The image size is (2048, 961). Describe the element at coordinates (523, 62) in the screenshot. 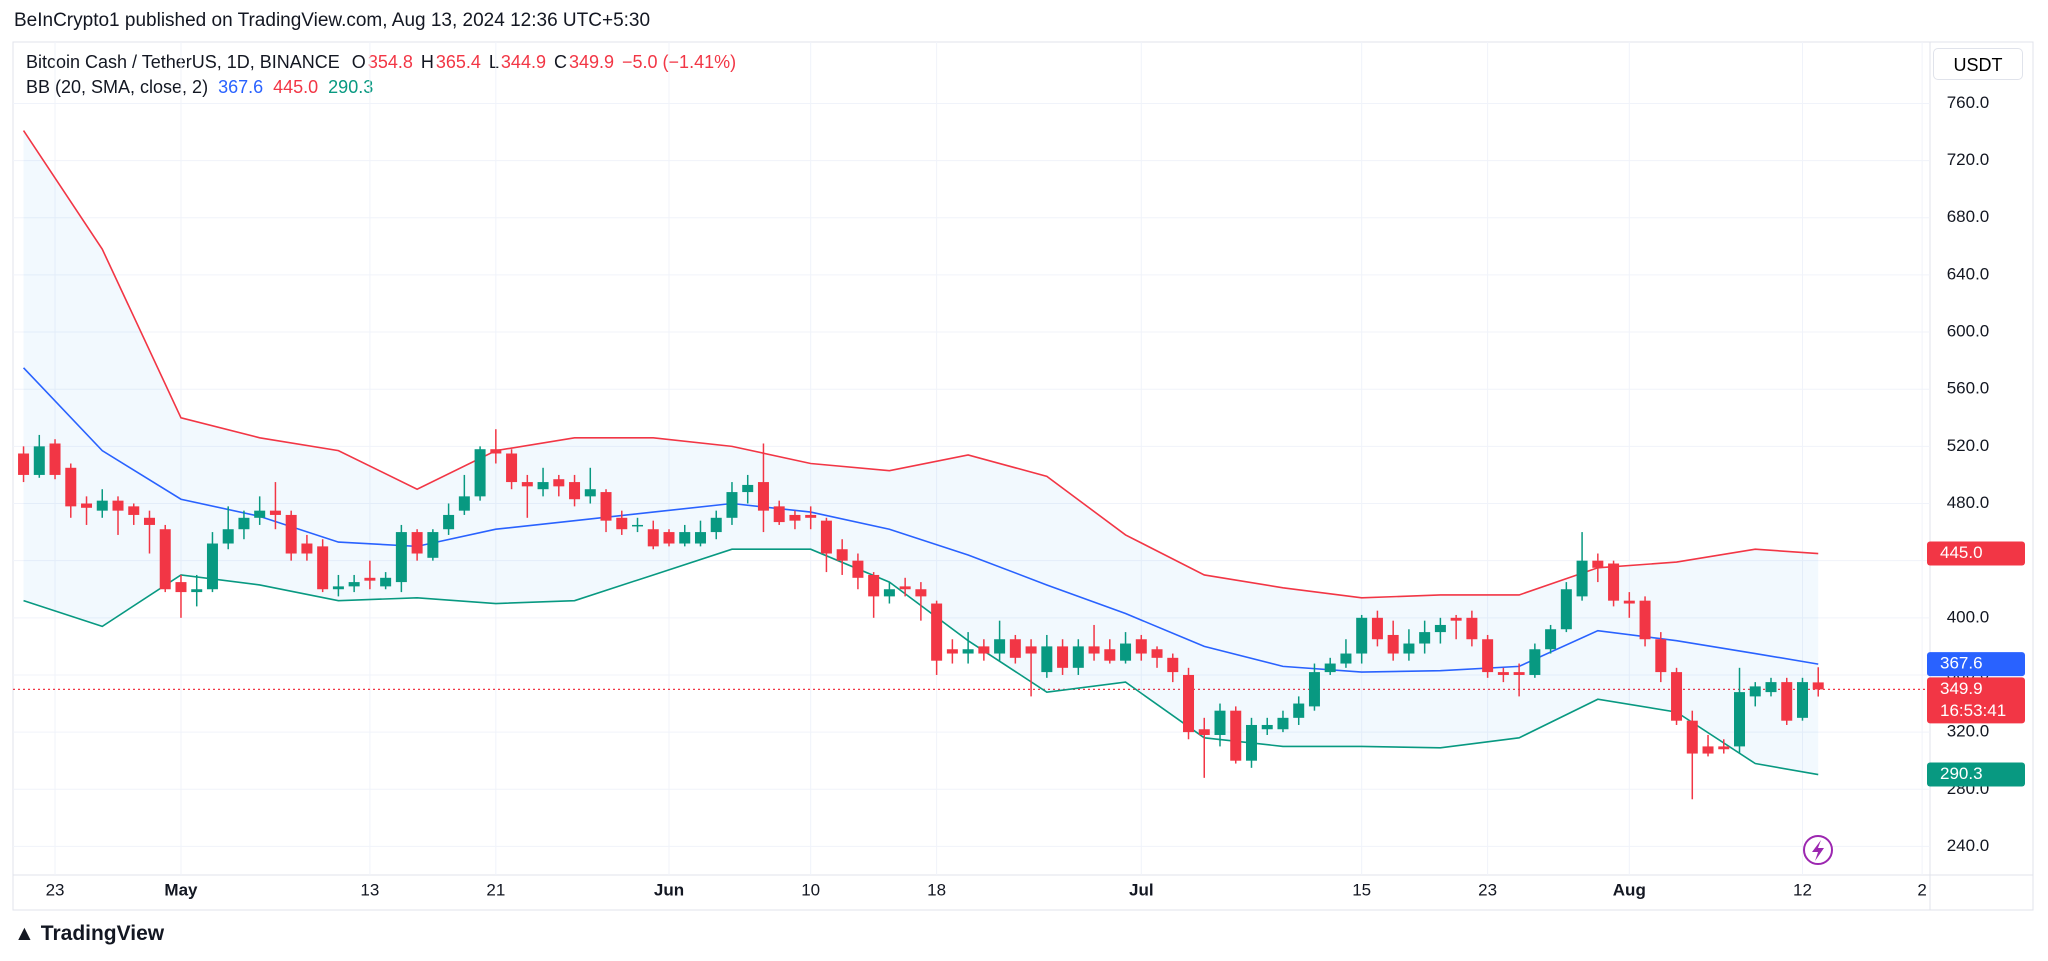

I see `ohlc-value: 344.9` at that location.